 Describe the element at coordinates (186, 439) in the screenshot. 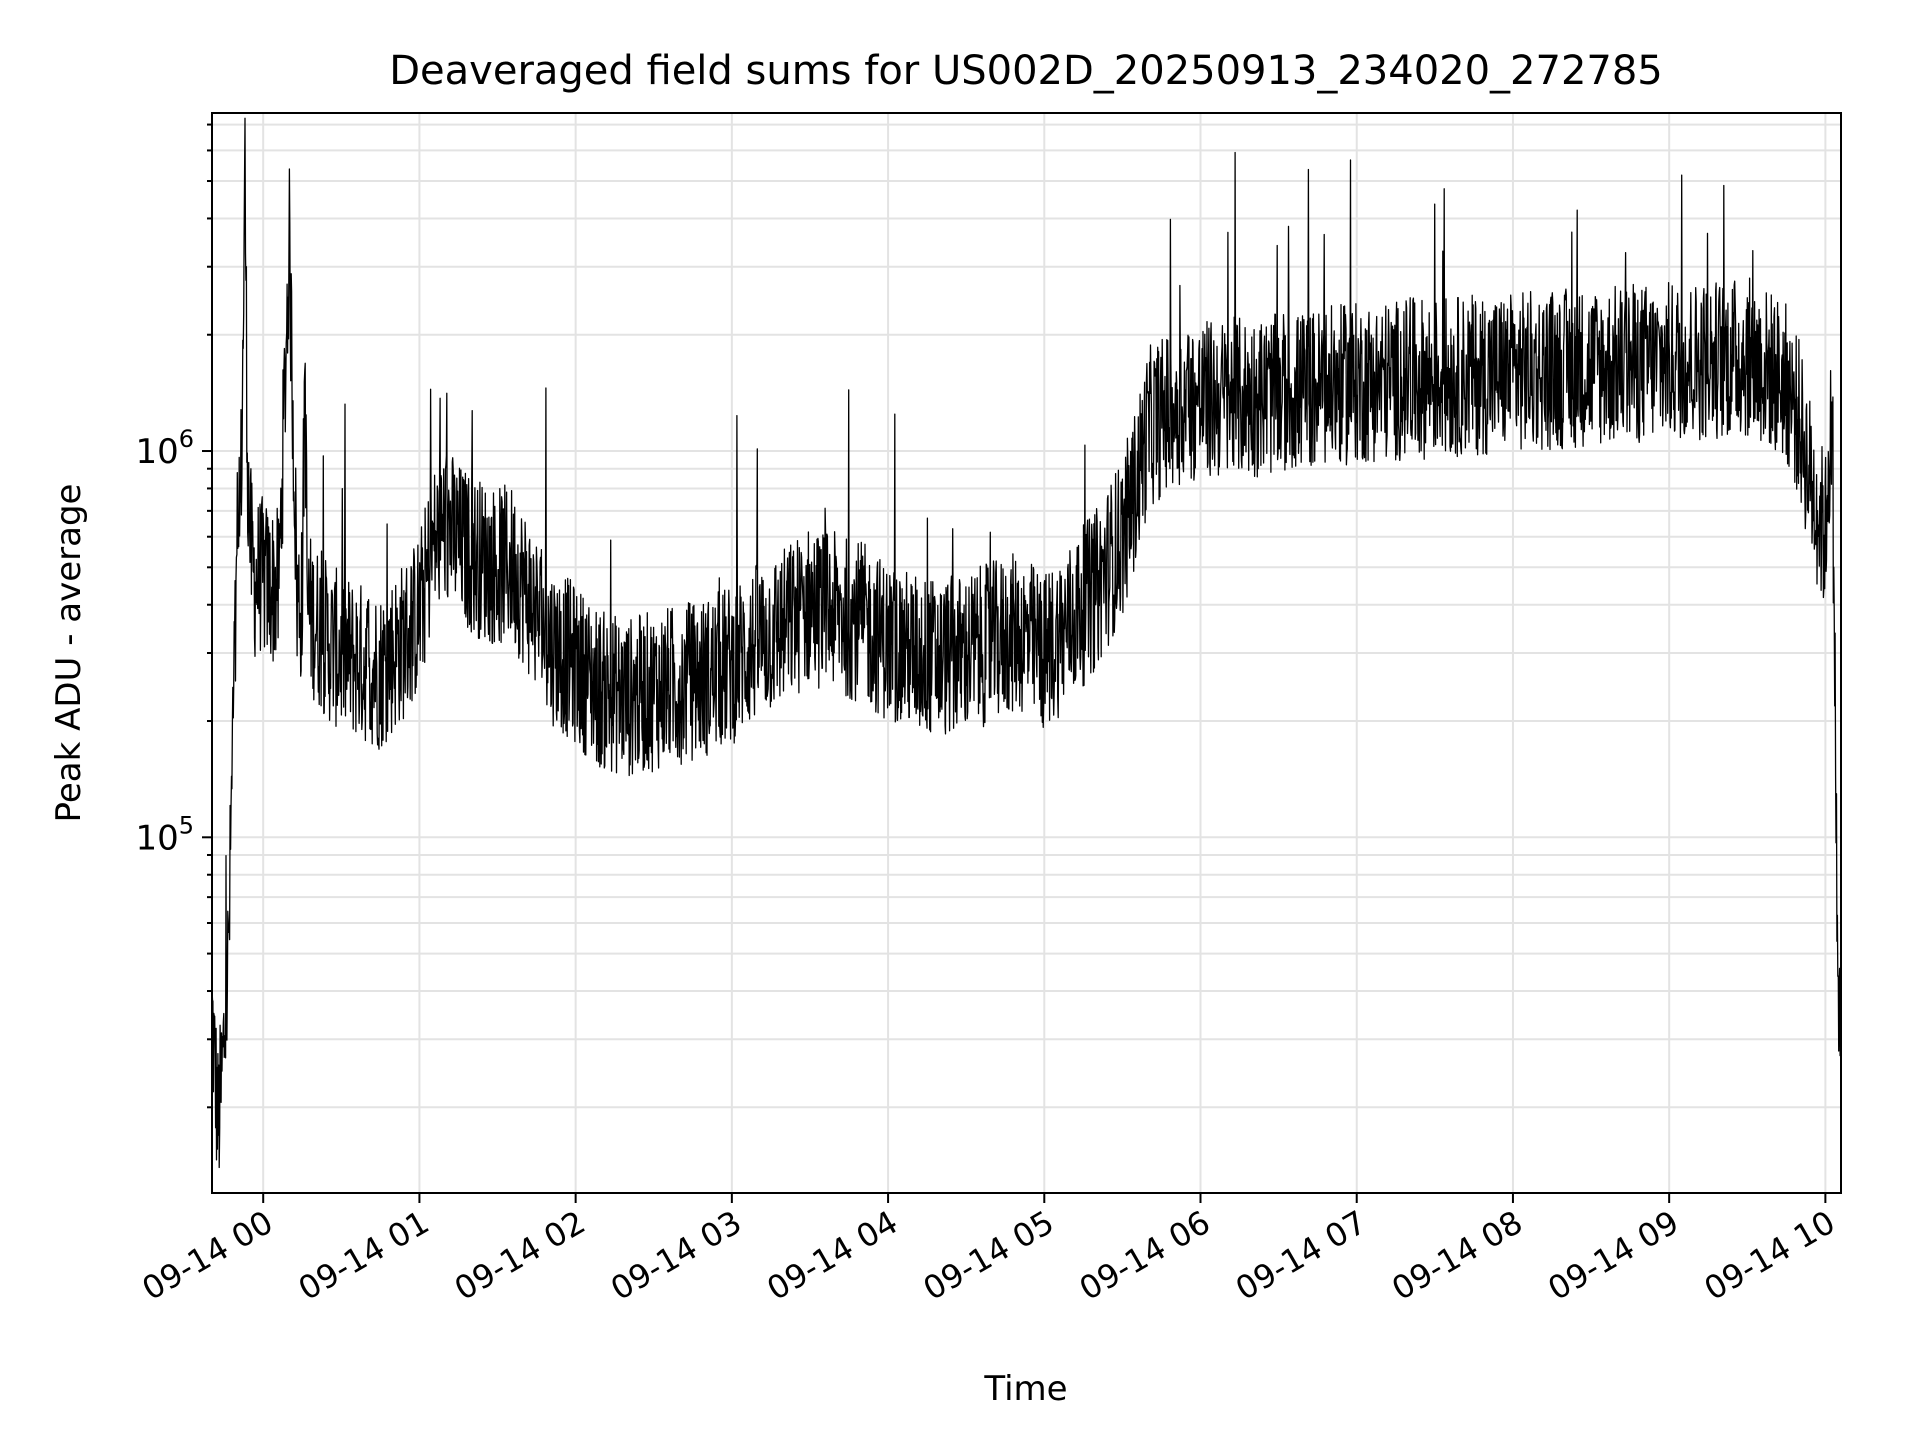

I see `y-tick-label-exponent: 6` at that location.